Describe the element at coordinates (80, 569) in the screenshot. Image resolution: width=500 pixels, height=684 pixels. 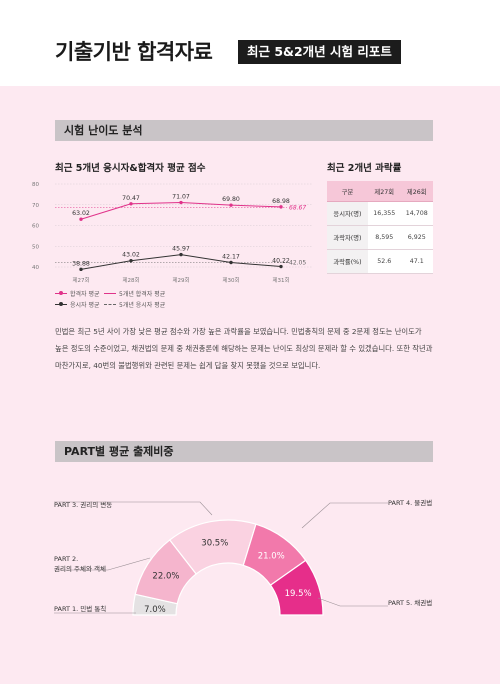
I see `part2-label-line2: 권리의 주체와 객체` at that location.